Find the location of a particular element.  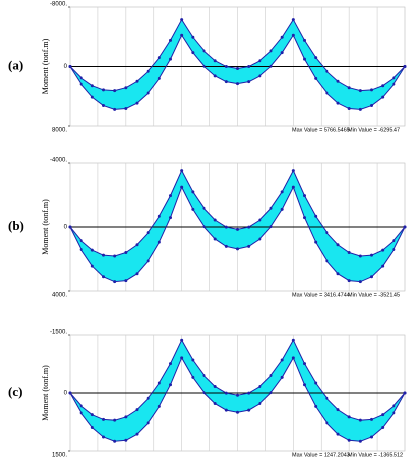

panel-label: (c) is located at coordinates (15, 391).